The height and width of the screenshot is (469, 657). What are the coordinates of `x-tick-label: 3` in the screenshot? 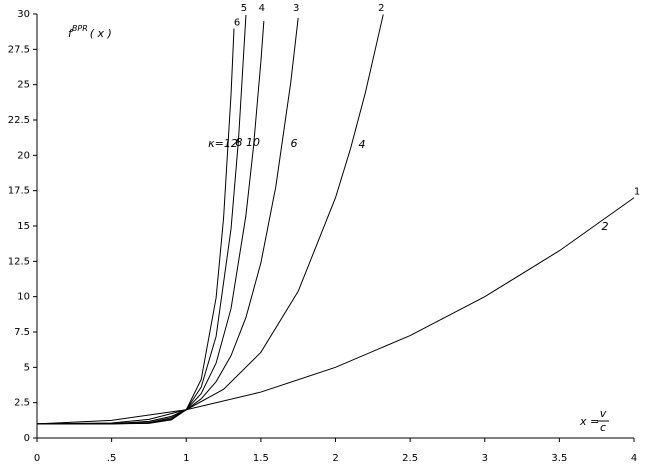 It's located at (485, 458).